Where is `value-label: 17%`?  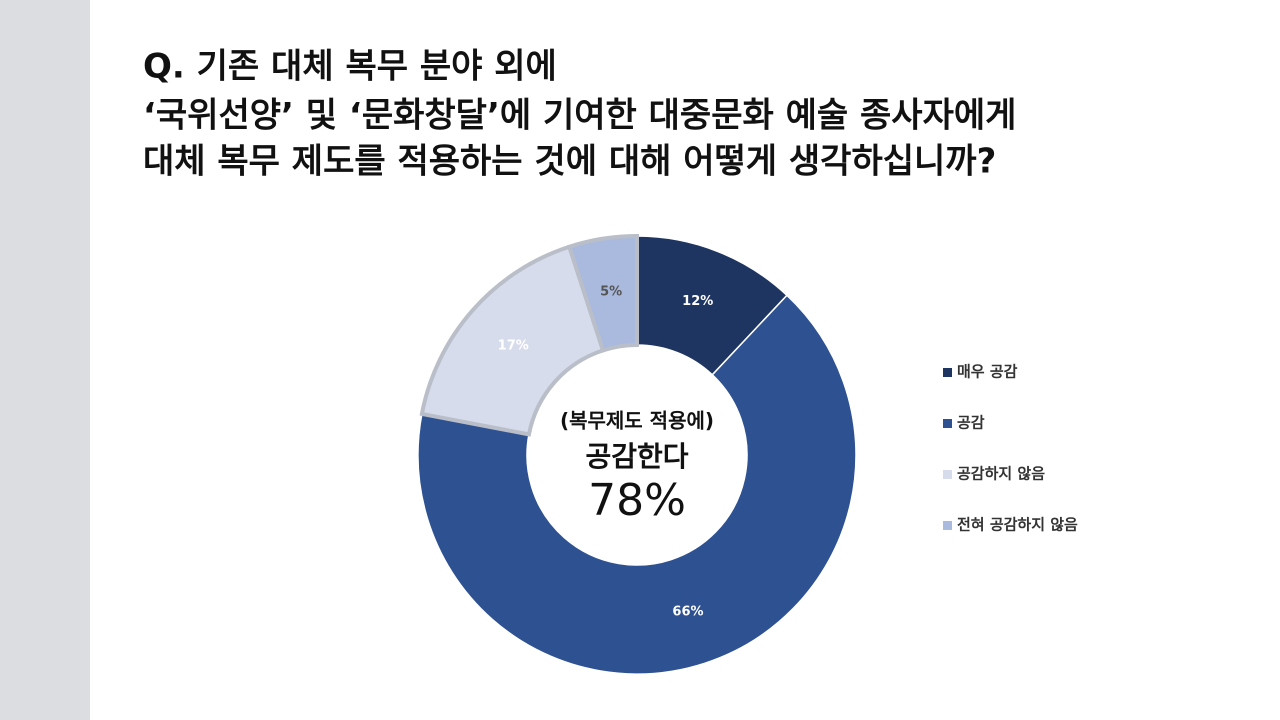 value-label: 17% is located at coordinates (513, 345).